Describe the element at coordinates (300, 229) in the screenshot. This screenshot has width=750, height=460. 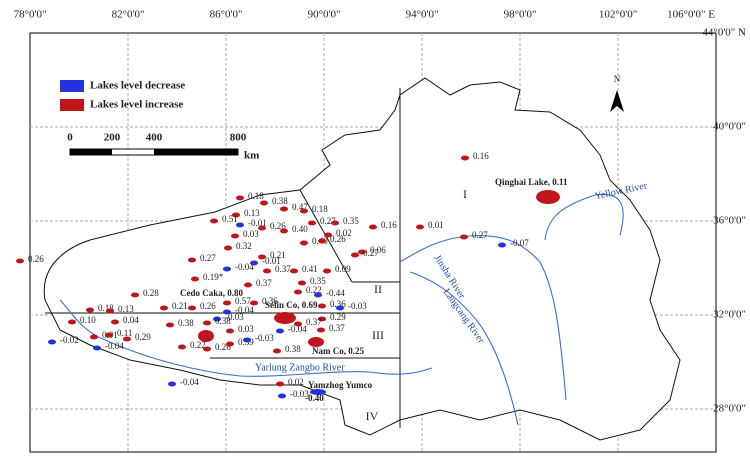
I see `lake-label: 0.40` at that location.